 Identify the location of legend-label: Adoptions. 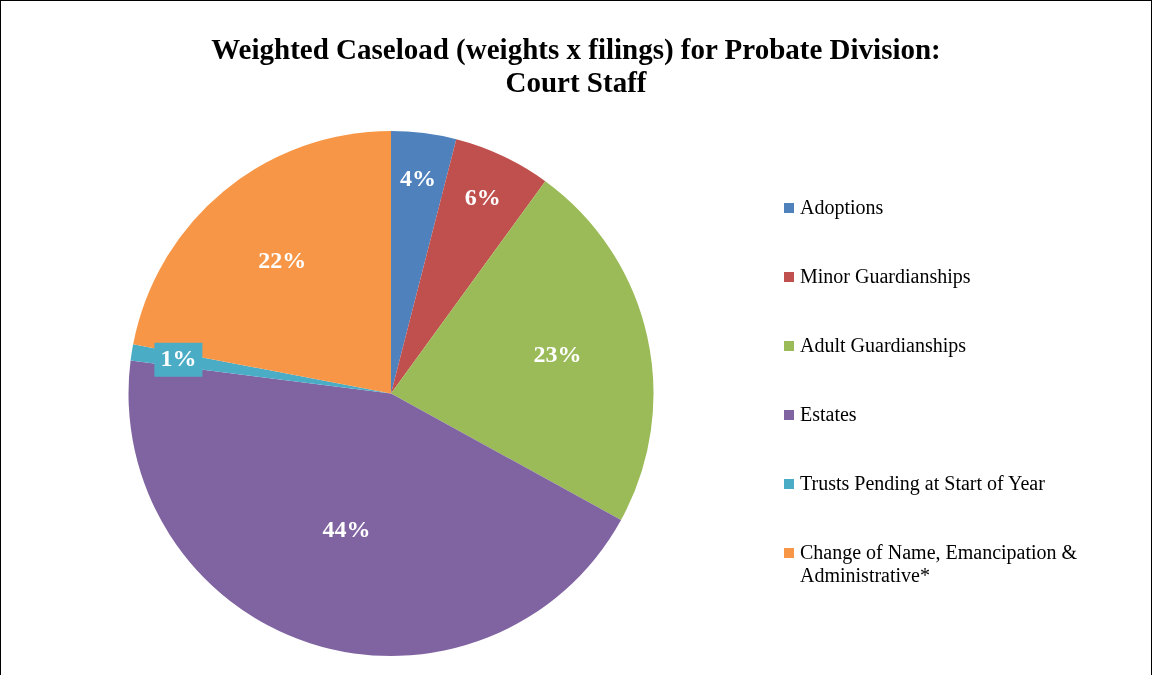
(842, 207).